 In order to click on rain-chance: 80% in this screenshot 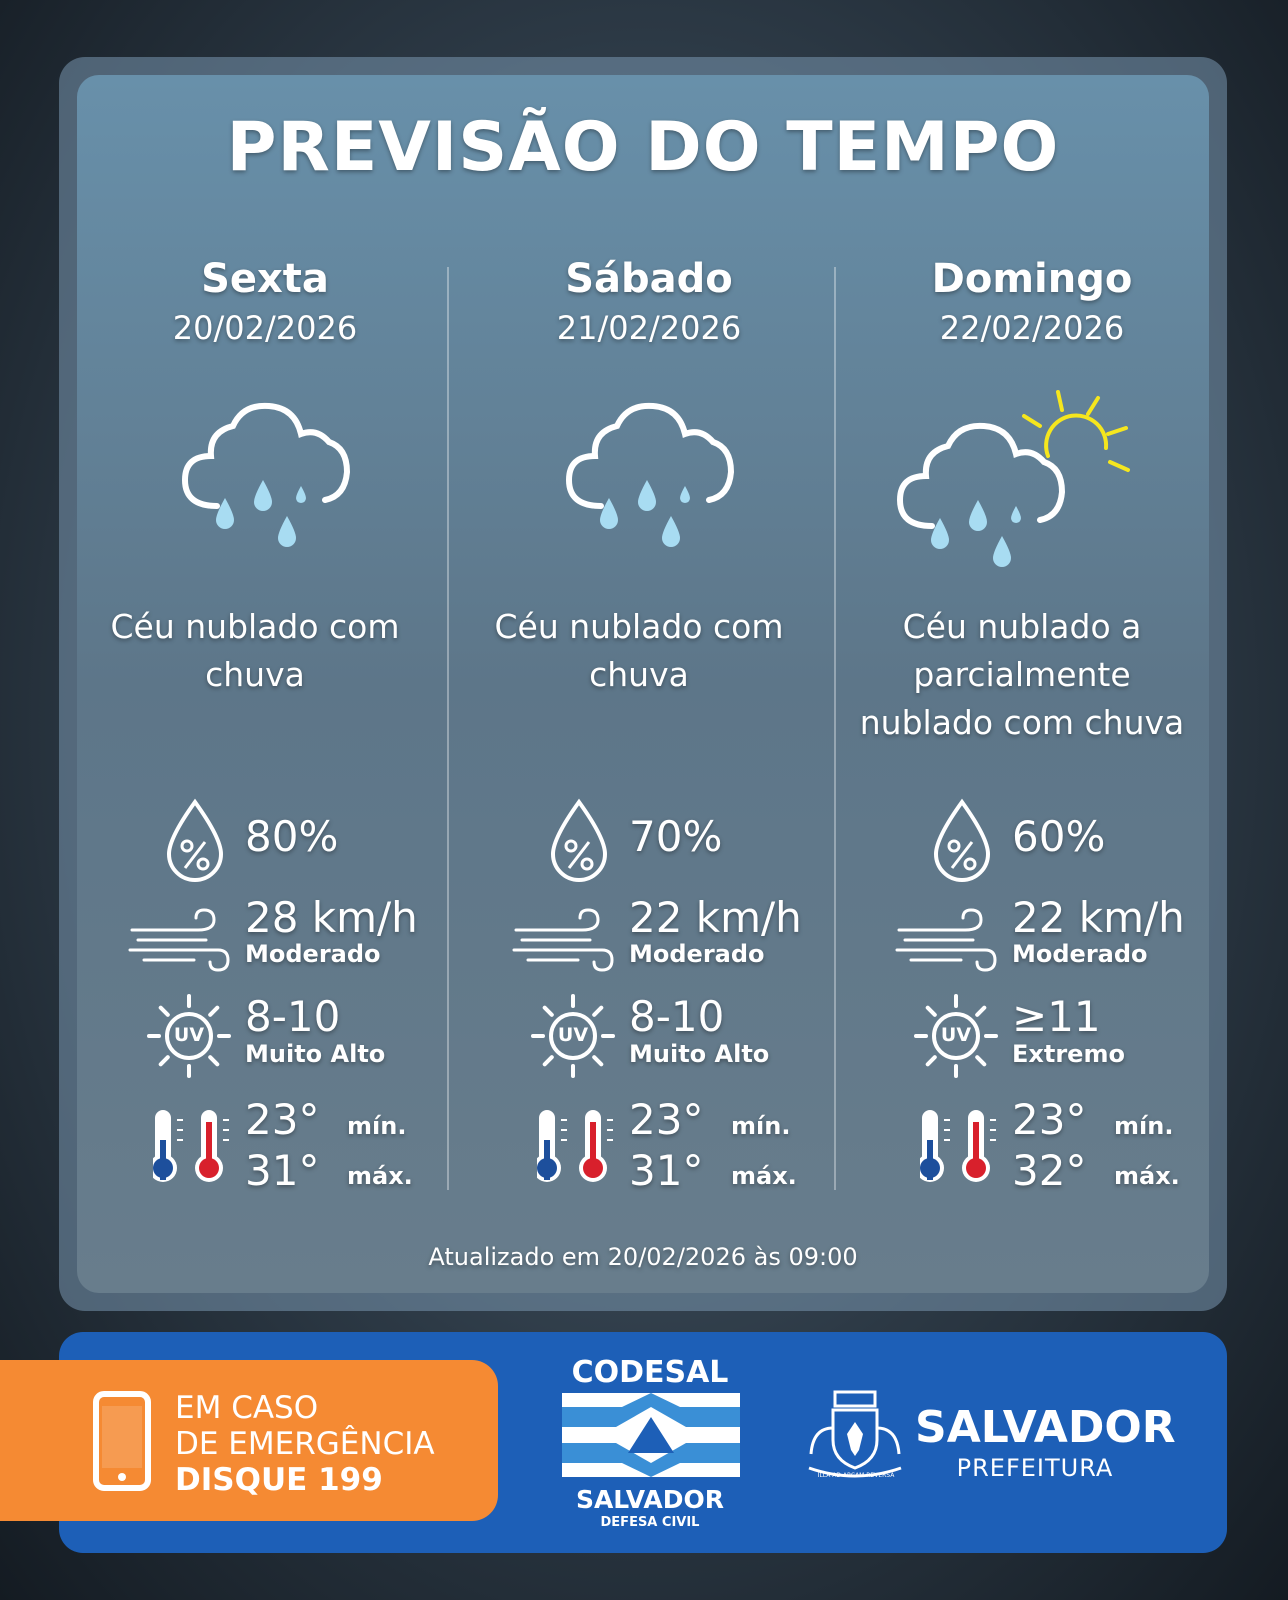, I will do `click(292, 836)`.